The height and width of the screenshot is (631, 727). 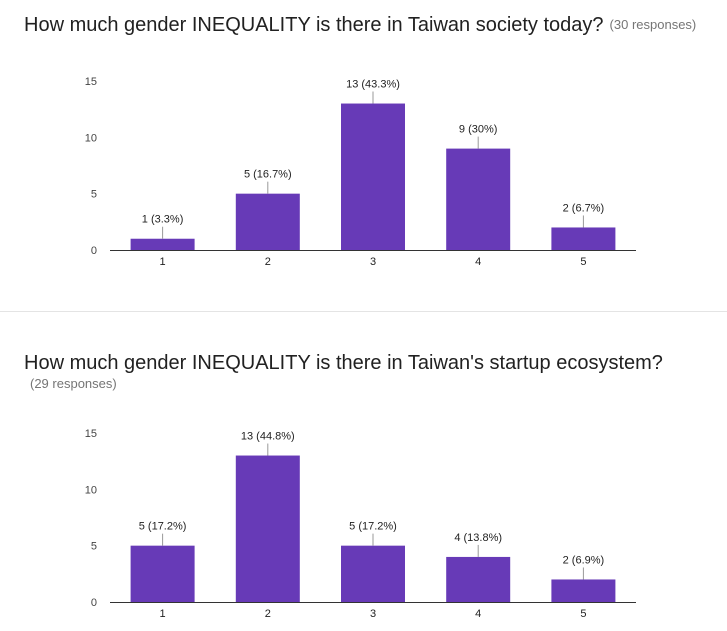 What do you see at coordinates (73, 383) in the screenshot?
I see `response-count: (29 responses)` at bounding box center [73, 383].